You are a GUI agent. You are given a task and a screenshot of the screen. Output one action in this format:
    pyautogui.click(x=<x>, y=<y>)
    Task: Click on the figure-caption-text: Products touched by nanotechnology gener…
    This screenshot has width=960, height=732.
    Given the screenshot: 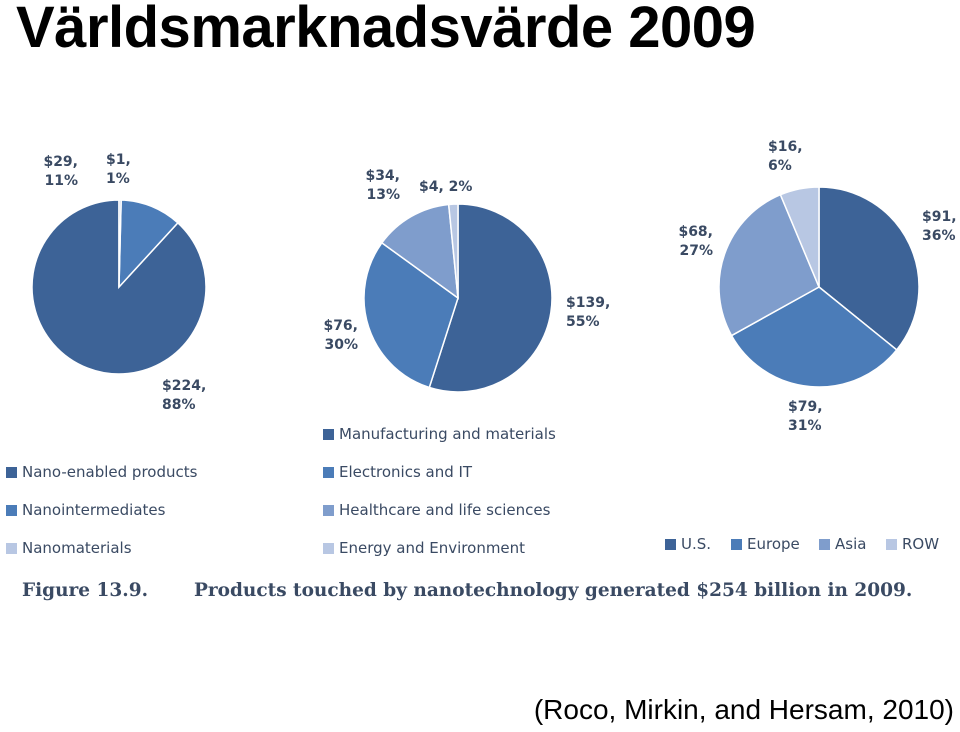 What is the action you would take?
    pyautogui.click(x=553, y=590)
    